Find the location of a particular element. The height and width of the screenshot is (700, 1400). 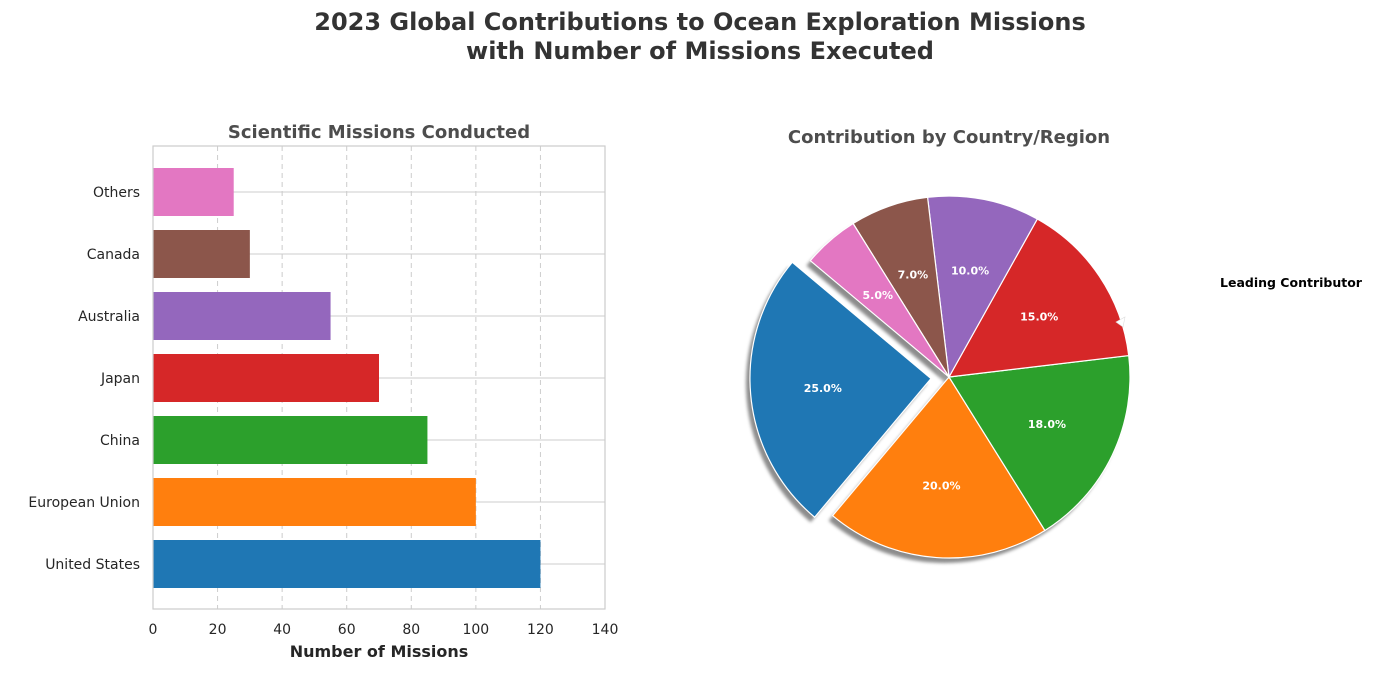

bar-chart-x-tick-labels: 0 20 40 60 80 100 120 140 is located at coordinates (384, 630).